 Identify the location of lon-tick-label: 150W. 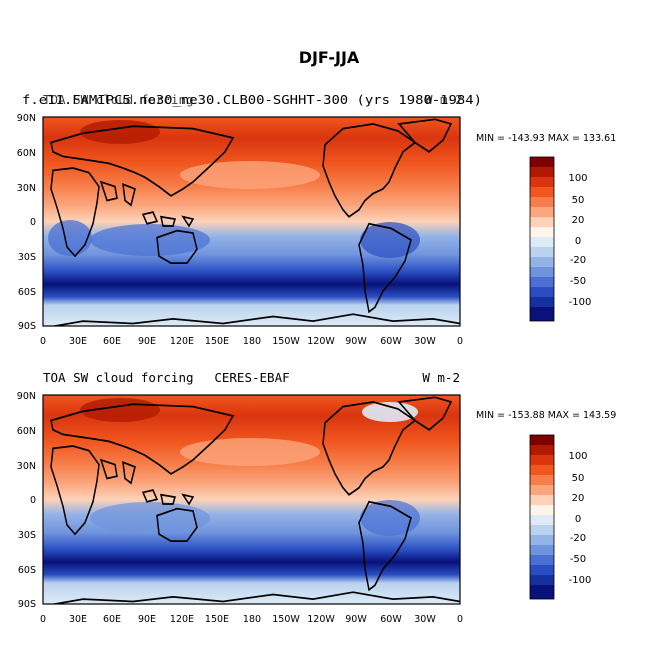
(286, 619).